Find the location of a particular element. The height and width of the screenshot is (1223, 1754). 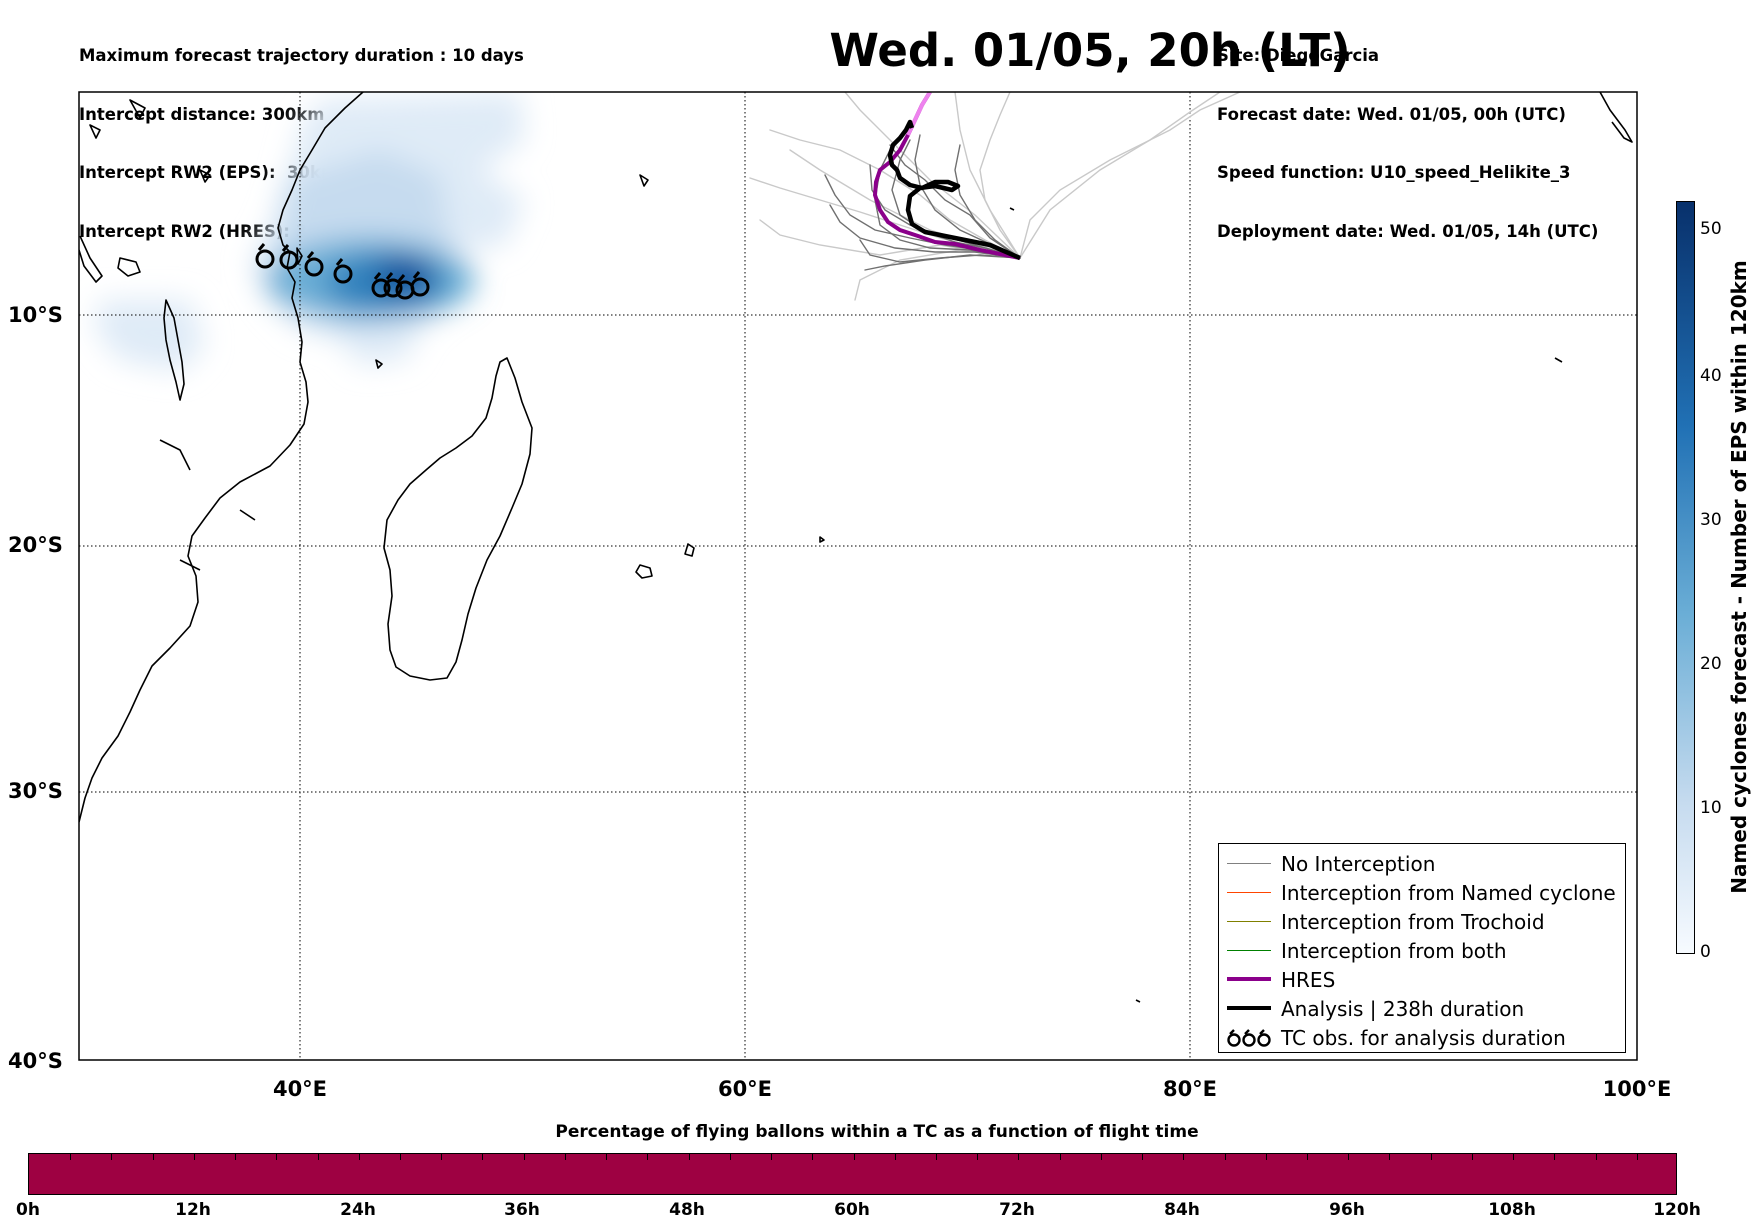

reunion is located at coordinates (689, 550).